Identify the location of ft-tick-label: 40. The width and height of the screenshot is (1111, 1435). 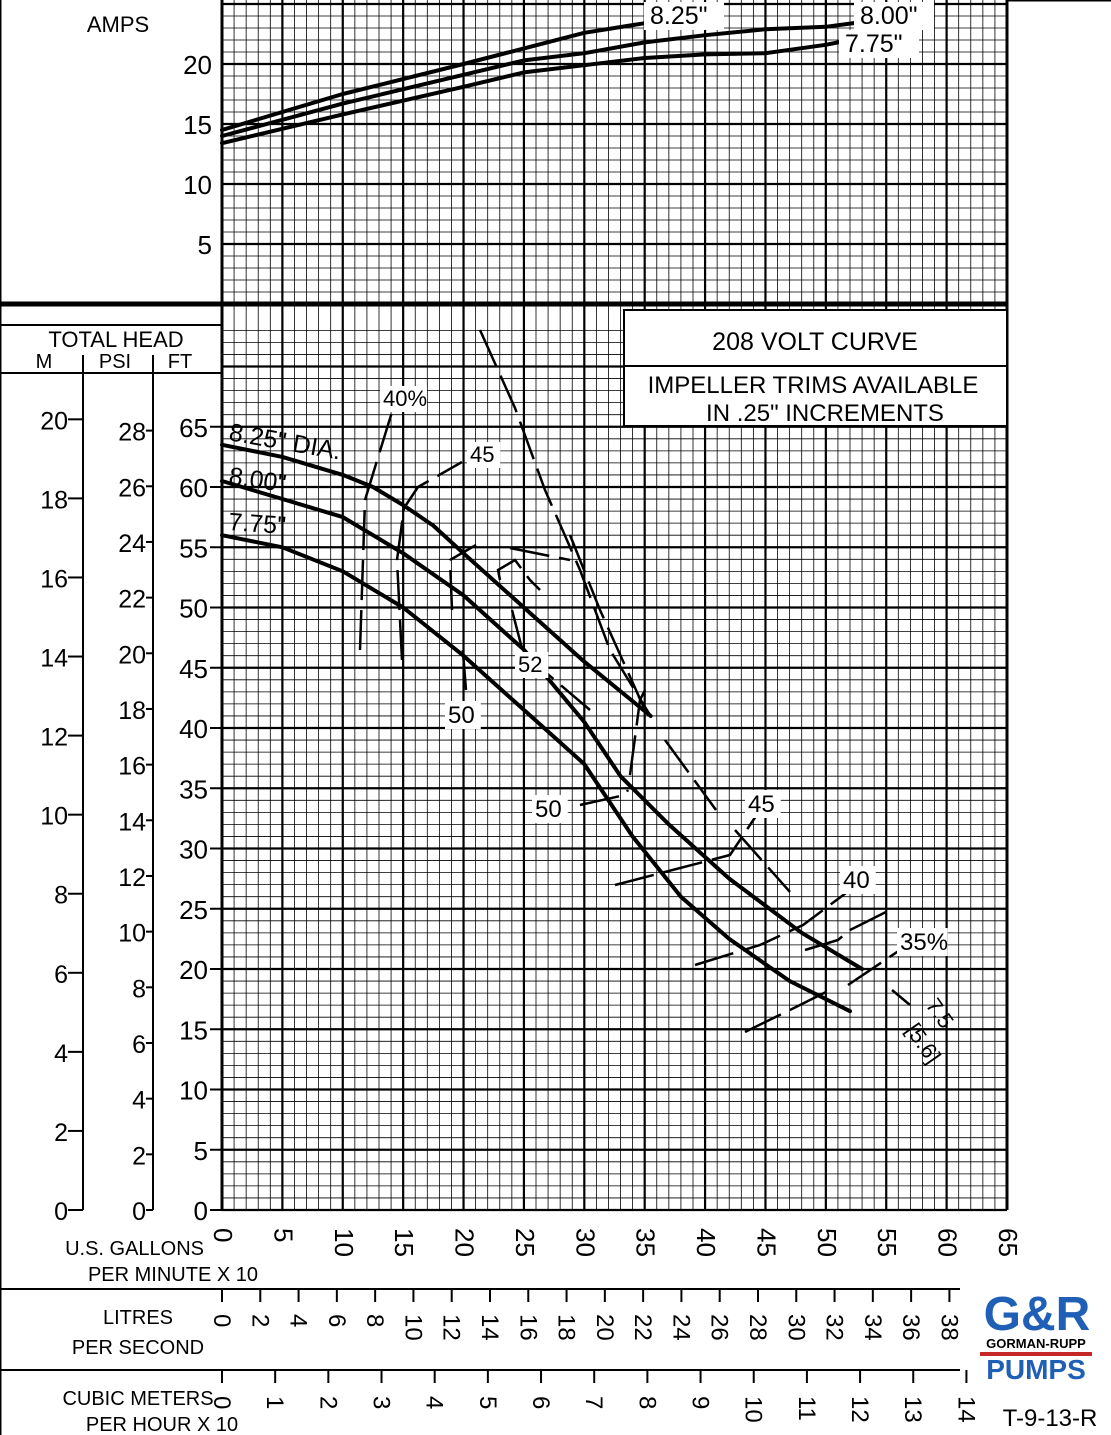
(193, 729).